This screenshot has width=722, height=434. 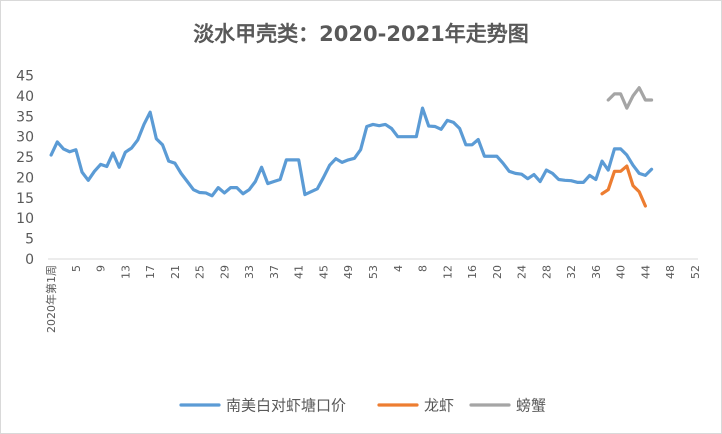 I want to click on y-tick-label: 25, so click(x=25, y=158).